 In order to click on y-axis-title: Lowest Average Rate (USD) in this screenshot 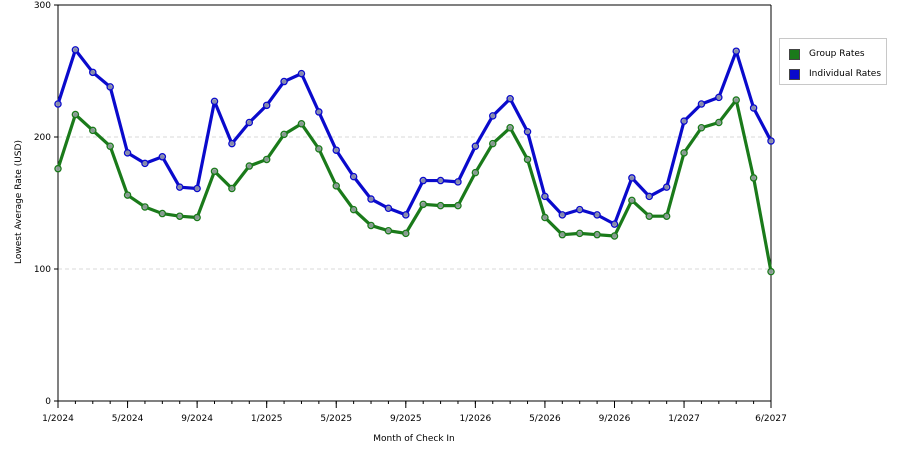, I will do `click(19, 202)`.